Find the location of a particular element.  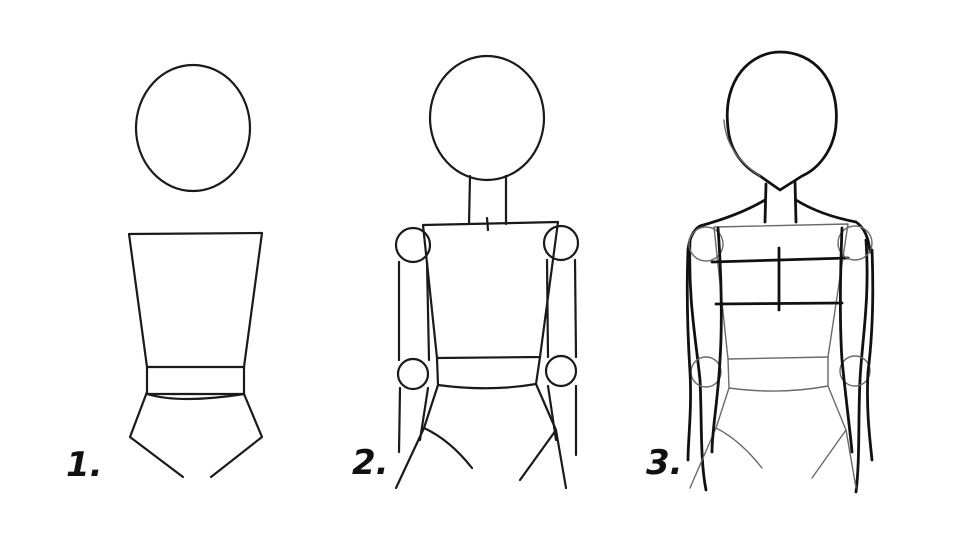

step-3-right-shoulder-joint is located at coordinates (855, 243).